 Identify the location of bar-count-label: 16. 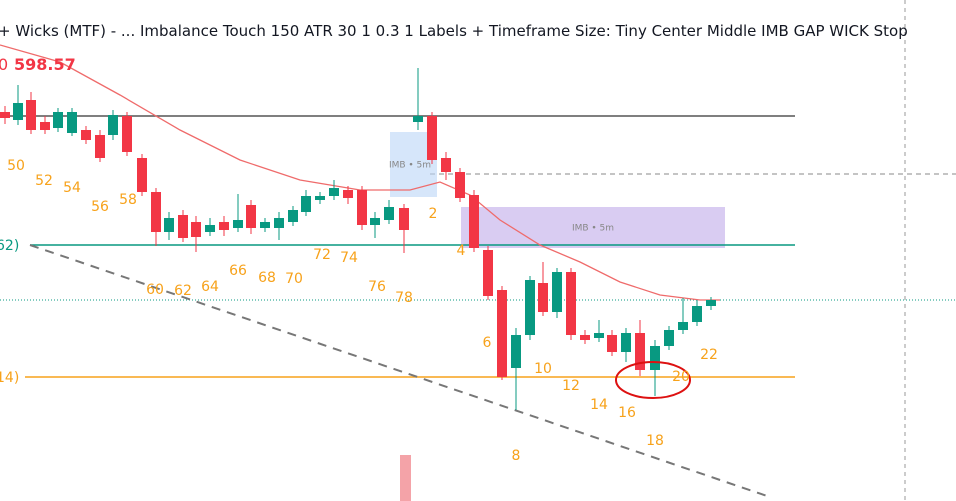
(627, 413).